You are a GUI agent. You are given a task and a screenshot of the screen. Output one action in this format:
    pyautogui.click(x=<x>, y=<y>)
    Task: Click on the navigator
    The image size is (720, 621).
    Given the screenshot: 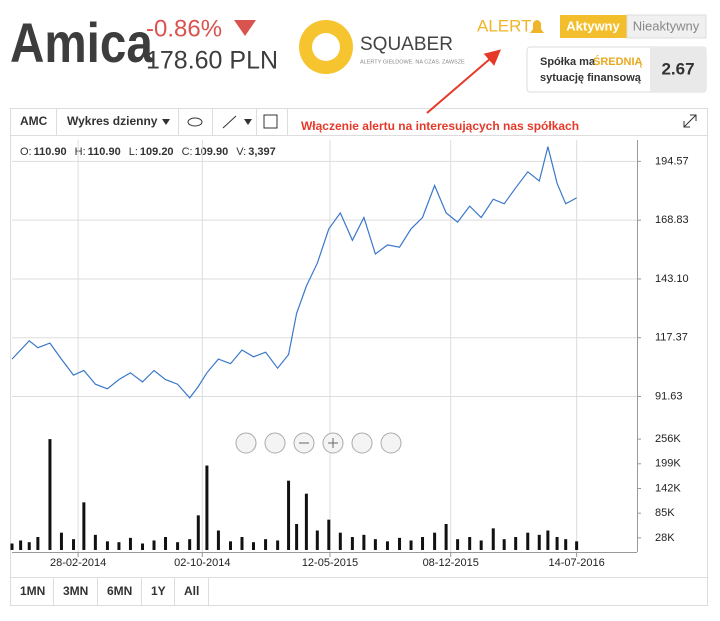 What is the action you would take?
    pyautogui.click(x=318, y=443)
    